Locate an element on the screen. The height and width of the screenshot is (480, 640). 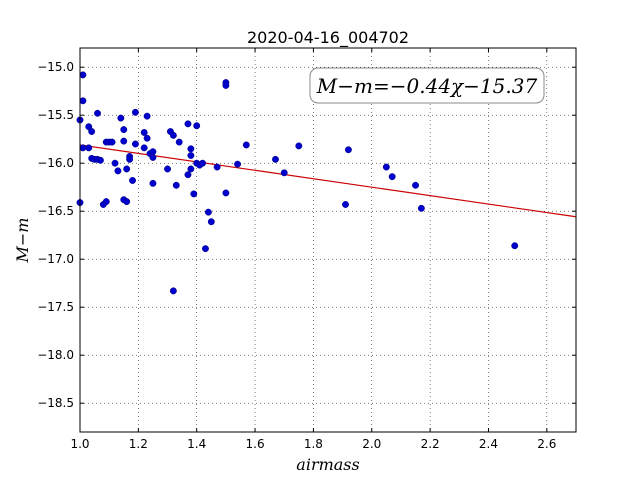
fit-line is located at coordinates (328, 181).